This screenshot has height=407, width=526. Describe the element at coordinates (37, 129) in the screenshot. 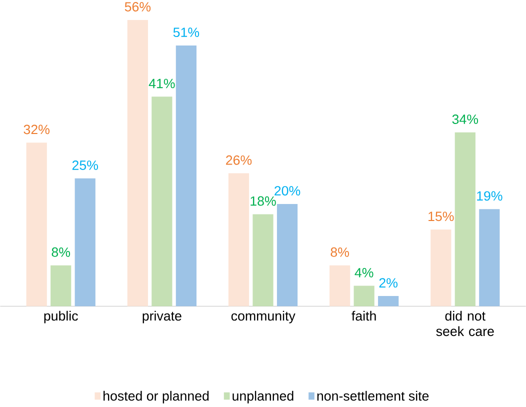

I see `data-label: 32%` at that location.